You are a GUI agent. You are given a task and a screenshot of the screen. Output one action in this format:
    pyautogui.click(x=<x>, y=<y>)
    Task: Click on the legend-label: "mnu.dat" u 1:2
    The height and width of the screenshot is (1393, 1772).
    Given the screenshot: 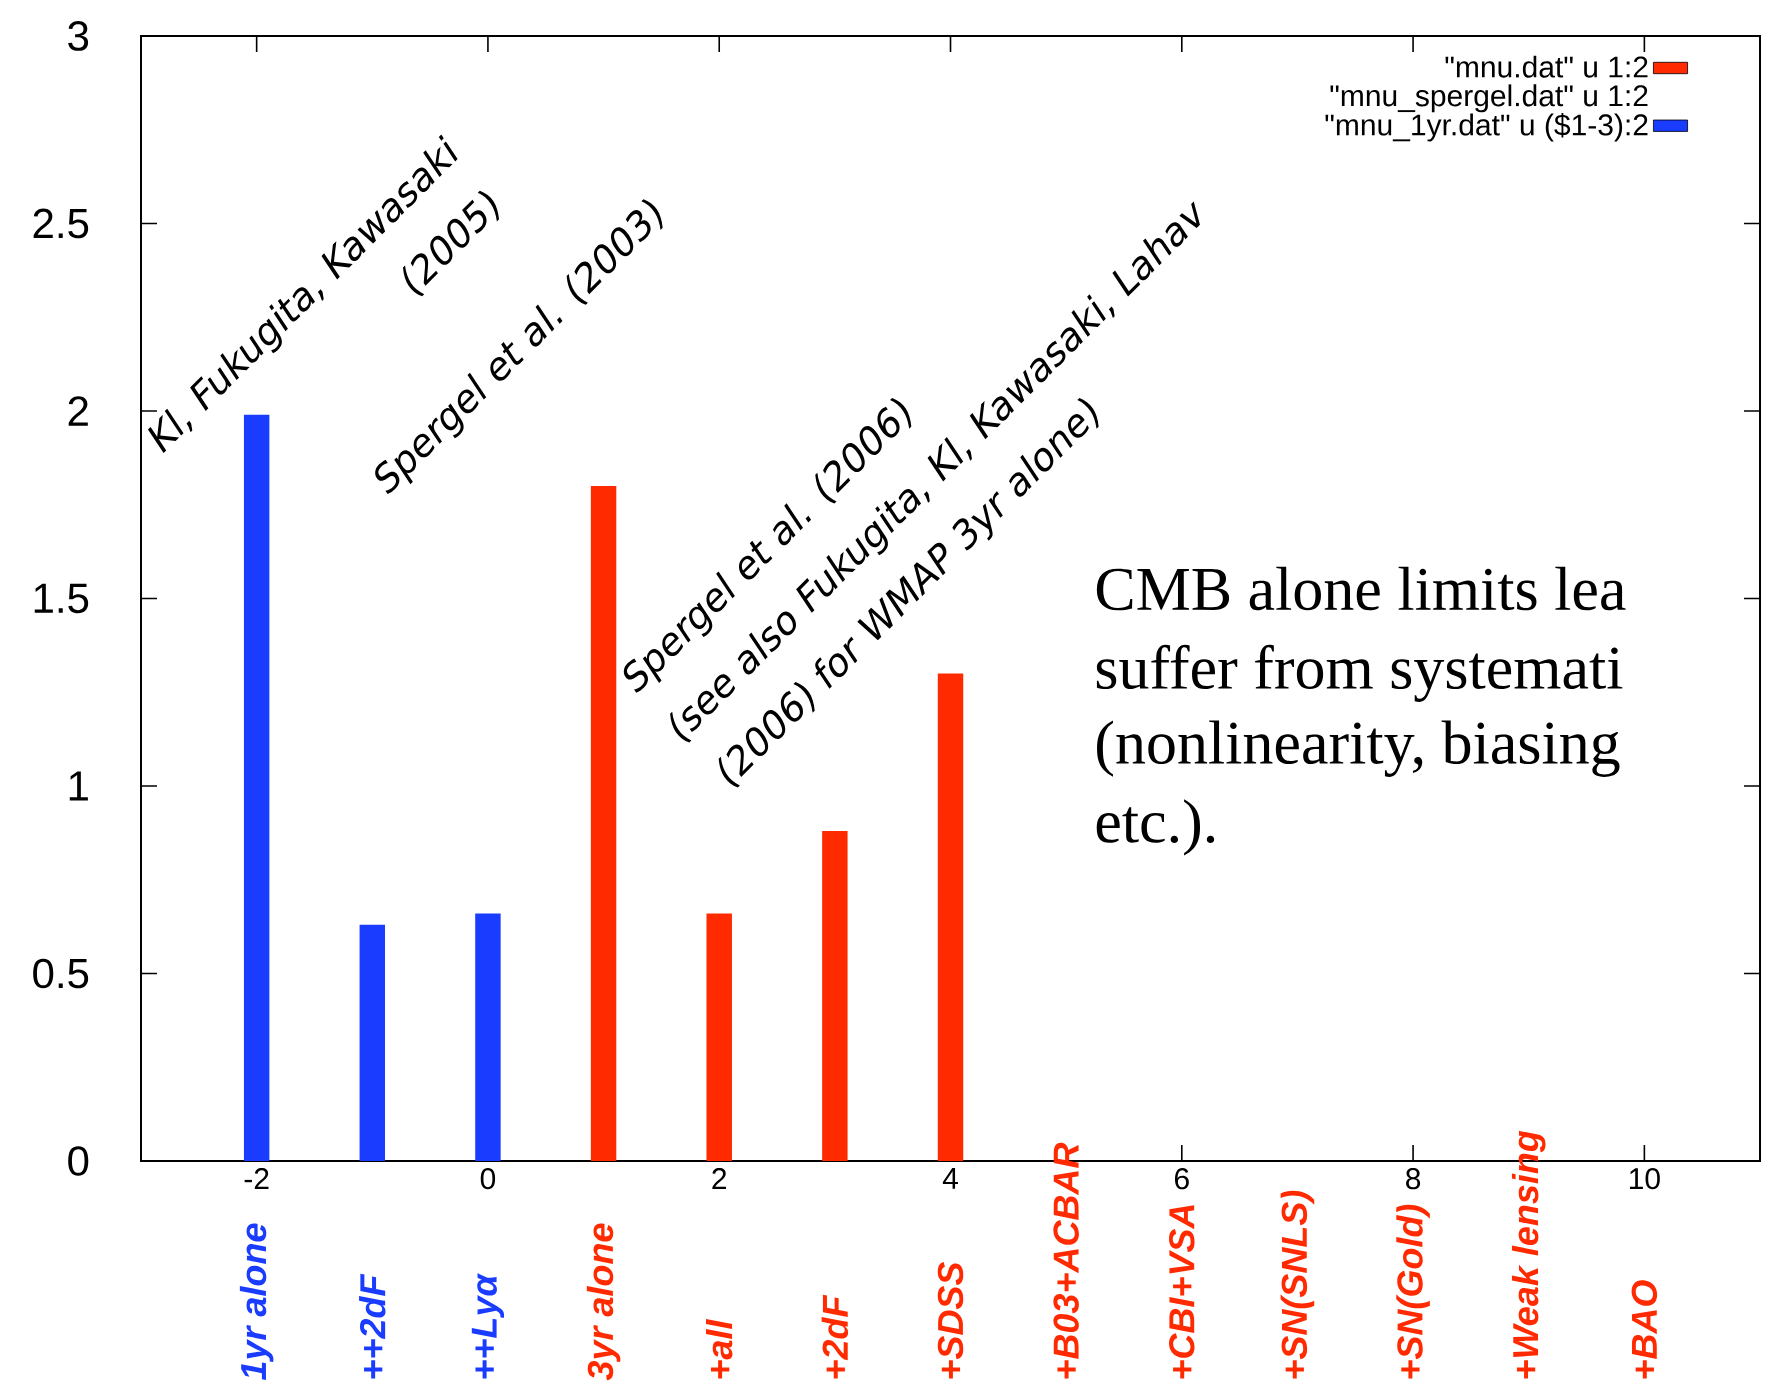 What is the action you would take?
    pyautogui.click(x=1546, y=66)
    